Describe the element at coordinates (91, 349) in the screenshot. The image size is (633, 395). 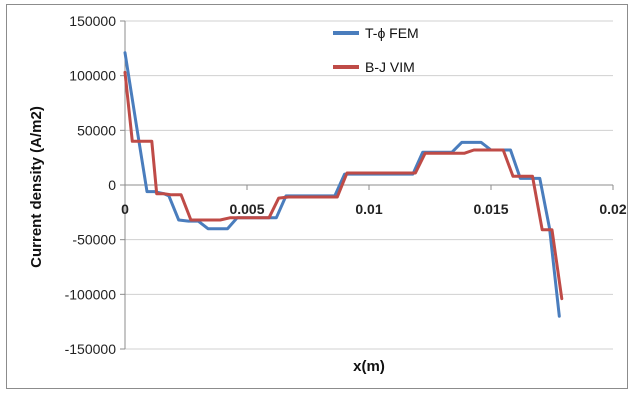
I see `y-tick-label: -150000` at that location.